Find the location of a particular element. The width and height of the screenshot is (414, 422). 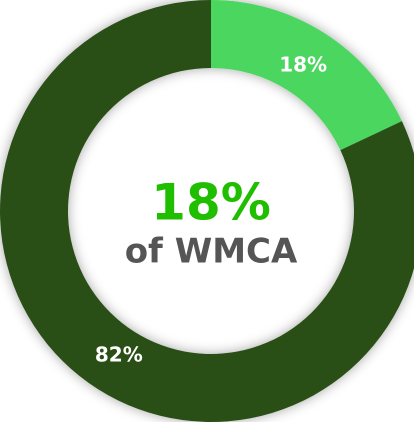

data-label: 82% is located at coordinates (119, 355).